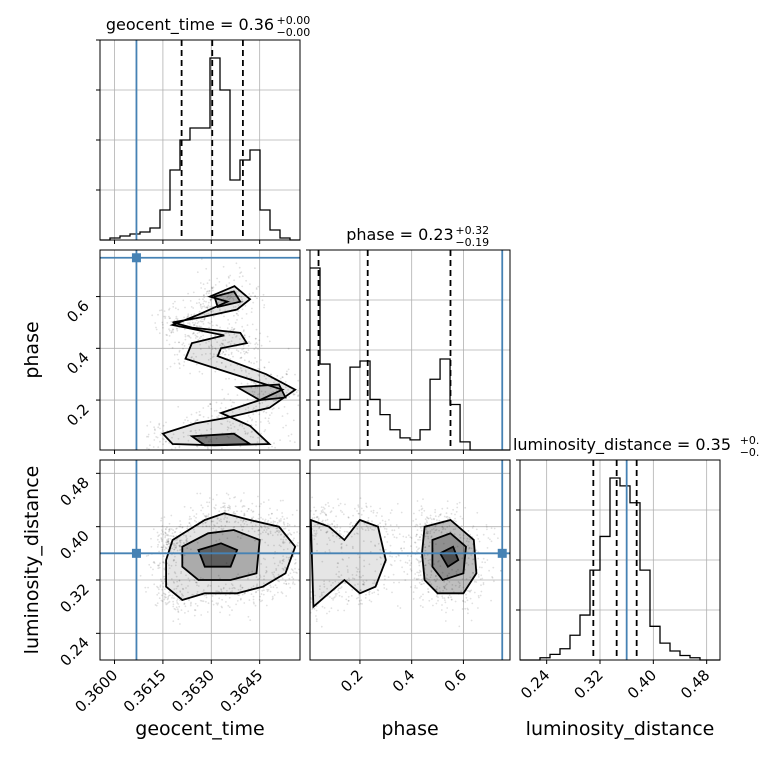 The height and width of the screenshot is (760, 760). I want to click on x-axis-label-phase: phase, so click(409, 729).